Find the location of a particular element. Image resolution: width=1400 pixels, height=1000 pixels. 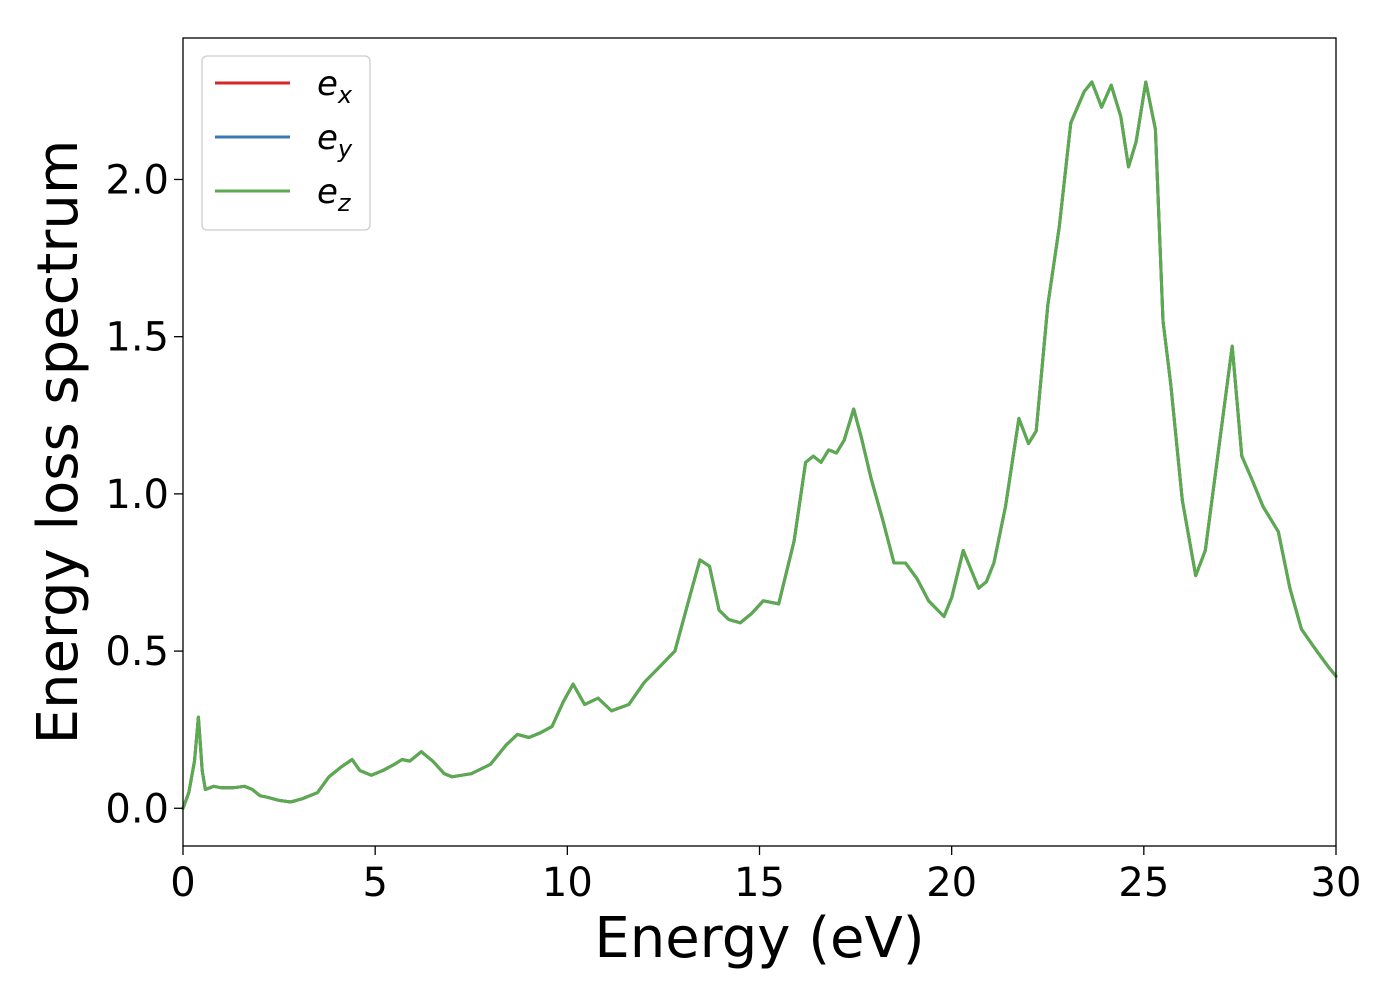

x-tick-label: 10 is located at coordinates (567, 883).